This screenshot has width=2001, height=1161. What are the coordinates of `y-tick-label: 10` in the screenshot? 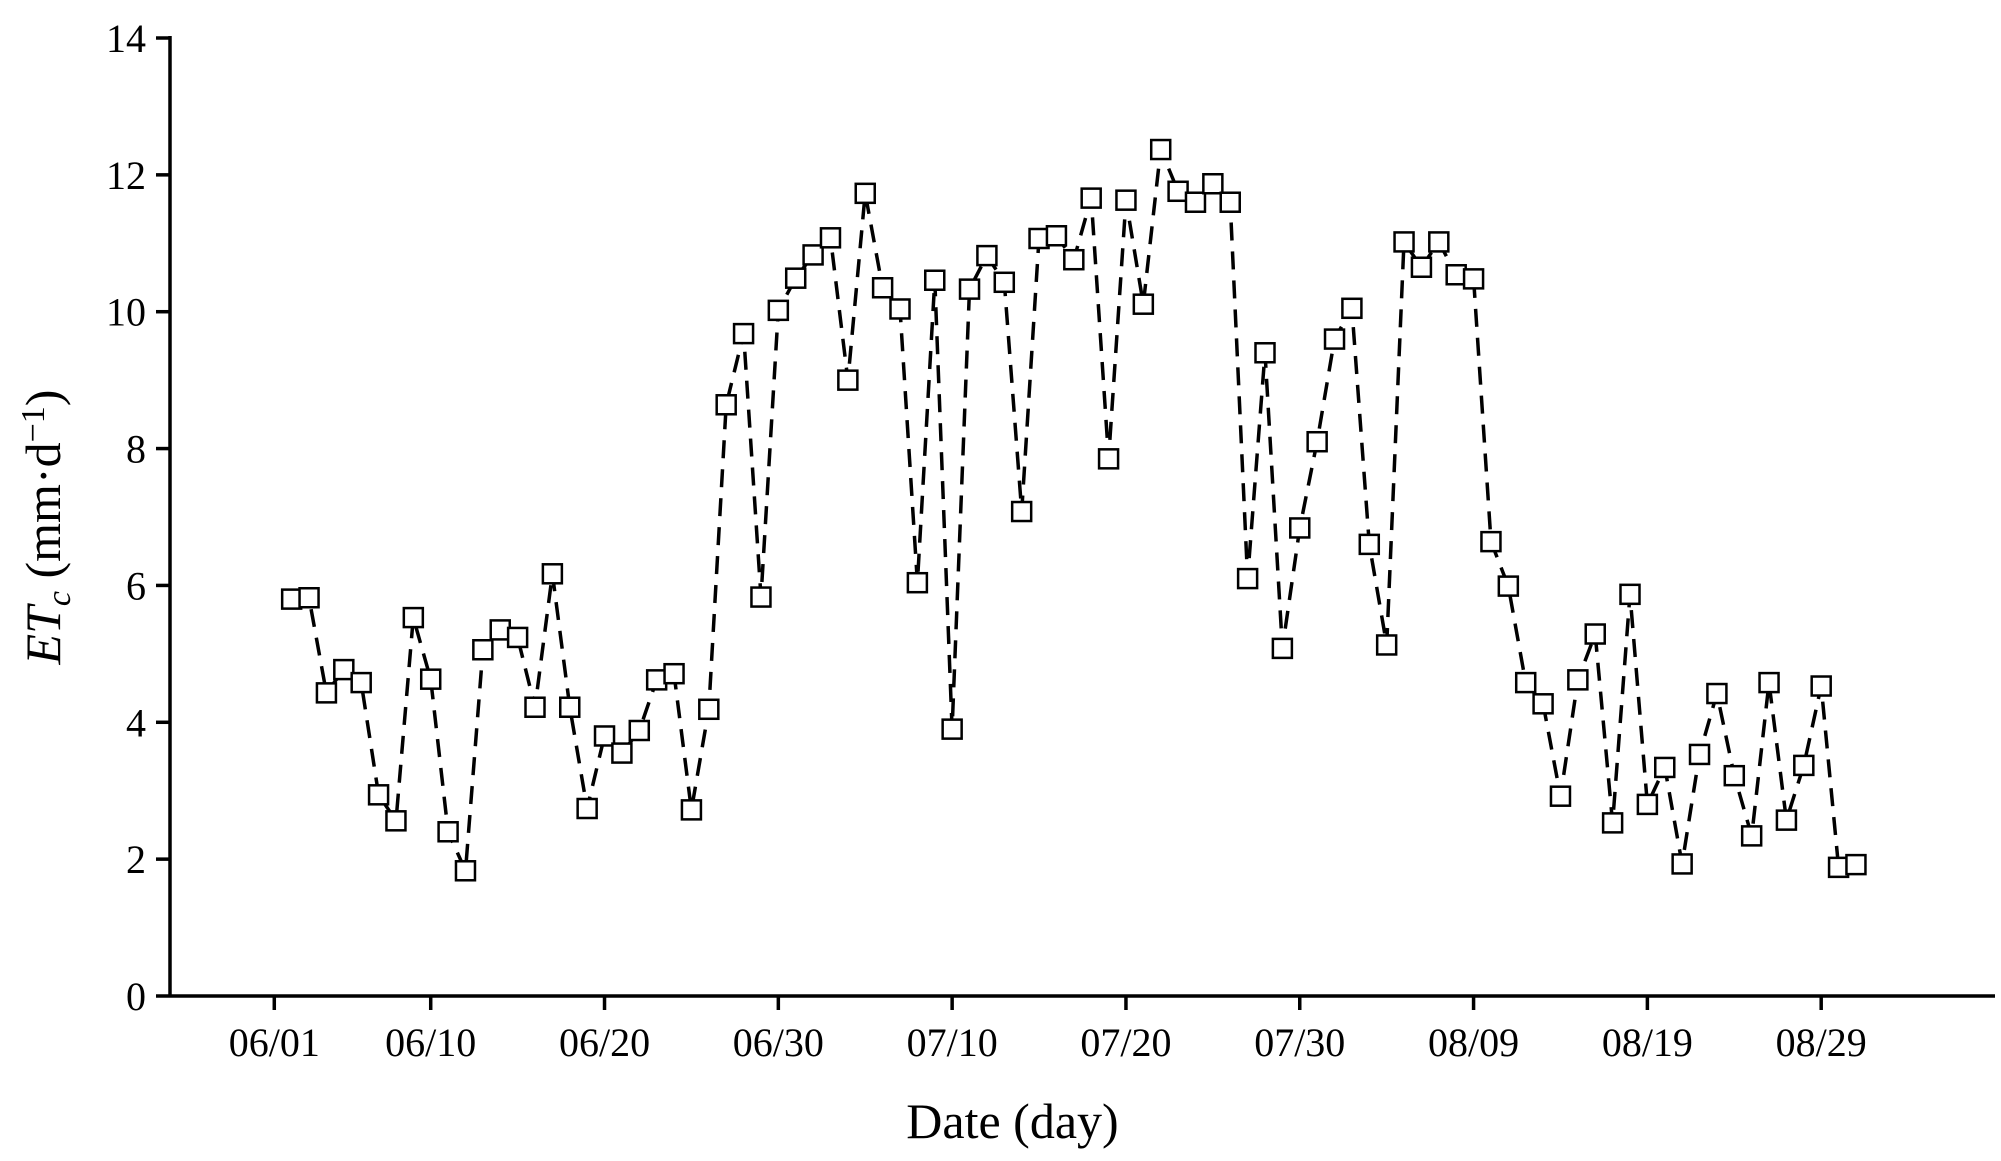 It's located at (126, 312).